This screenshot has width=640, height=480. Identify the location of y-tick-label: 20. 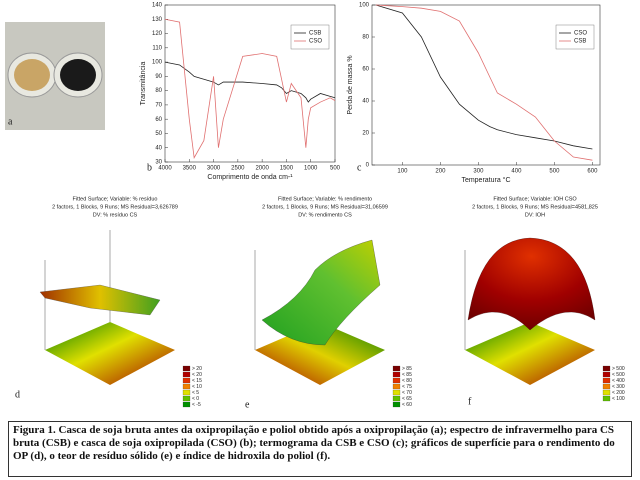
(365, 134).